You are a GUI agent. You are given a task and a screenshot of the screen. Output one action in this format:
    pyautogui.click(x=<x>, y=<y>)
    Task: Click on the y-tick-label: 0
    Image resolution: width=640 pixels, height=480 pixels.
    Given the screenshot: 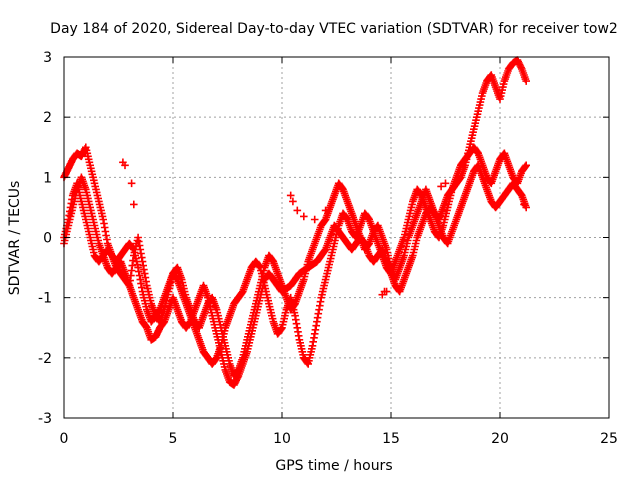 What is the action you would take?
    pyautogui.click(x=47, y=239)
    